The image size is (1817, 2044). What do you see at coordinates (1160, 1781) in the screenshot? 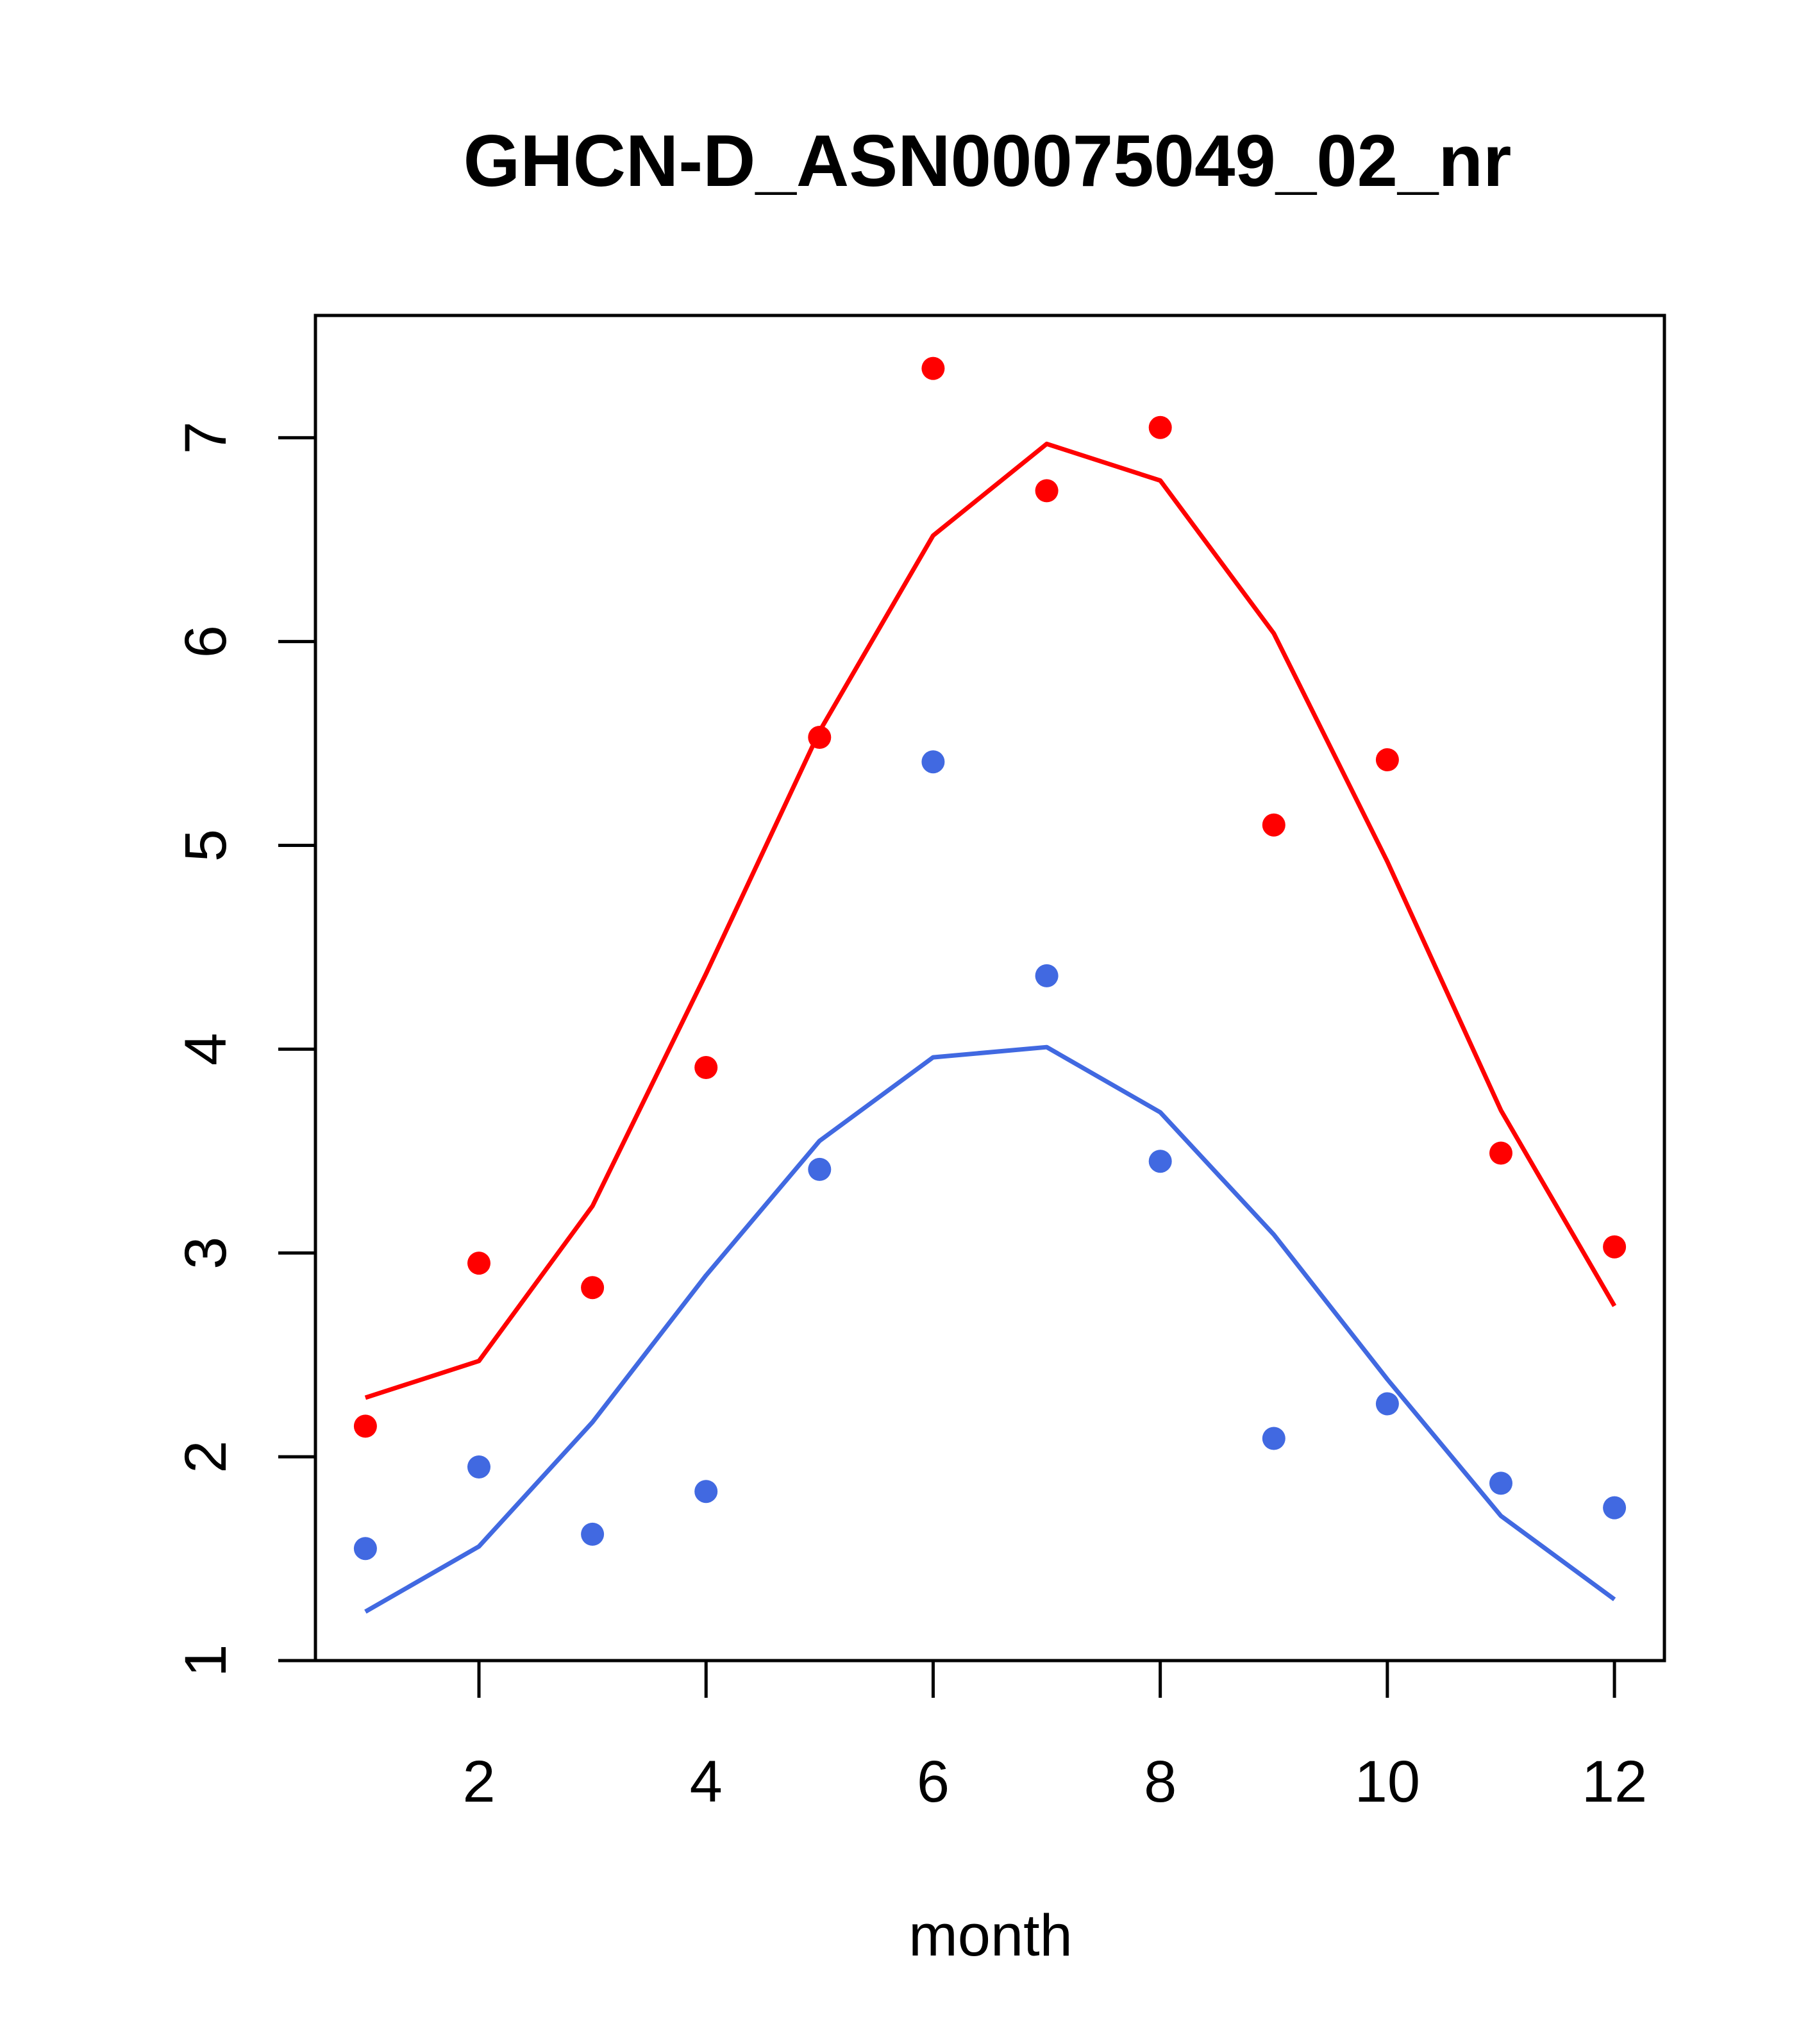
I see `x-tick-label: 8` at bounding box center [1160, 1781].